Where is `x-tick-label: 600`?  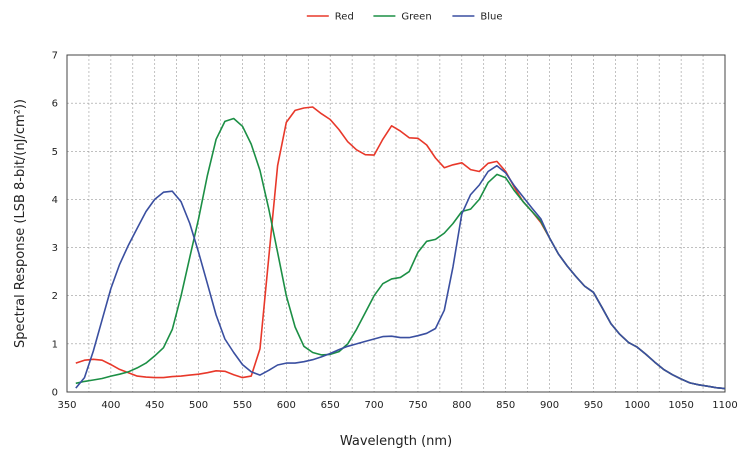 x-tick-label: 600 is located at coordinates (286, 405).